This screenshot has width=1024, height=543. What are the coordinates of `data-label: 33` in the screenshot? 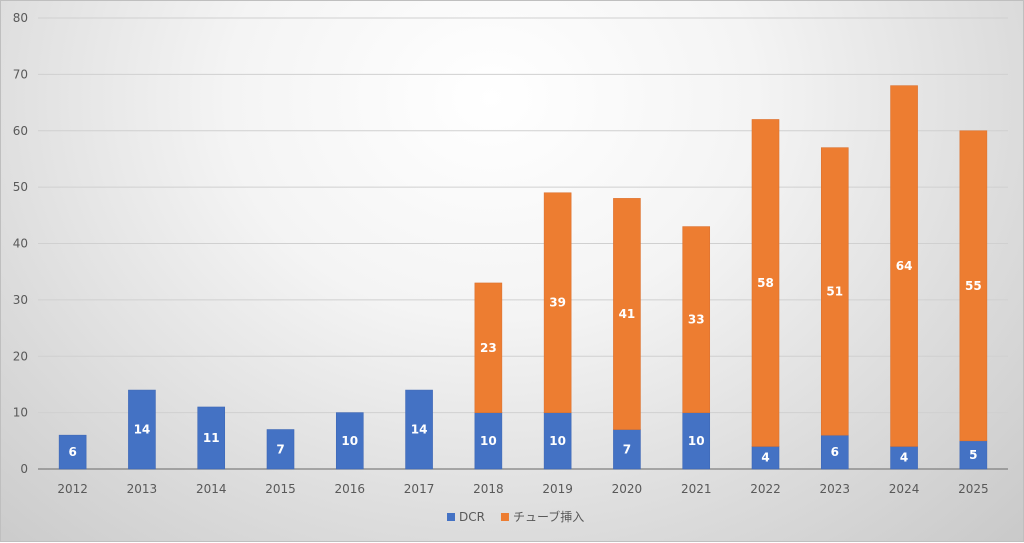 It's located at (696, 320).